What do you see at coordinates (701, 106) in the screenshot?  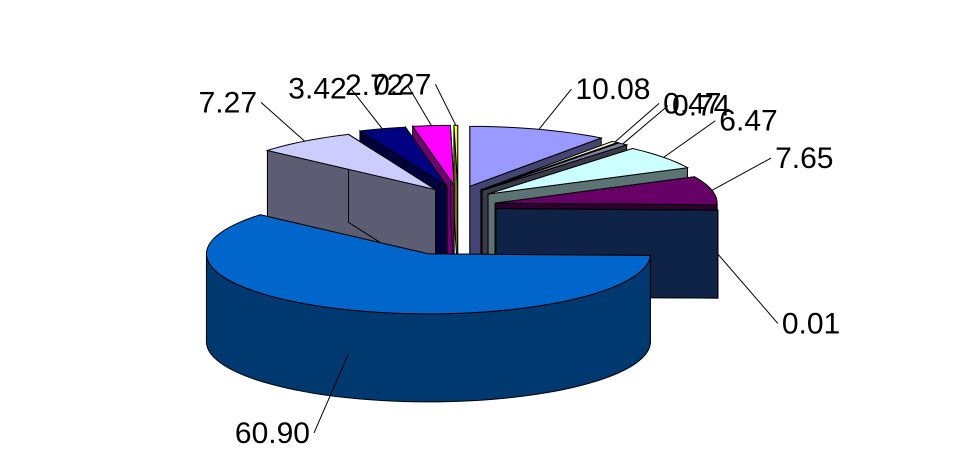 I see `data-label-2: 0.74` at bounding box center [701, 106].